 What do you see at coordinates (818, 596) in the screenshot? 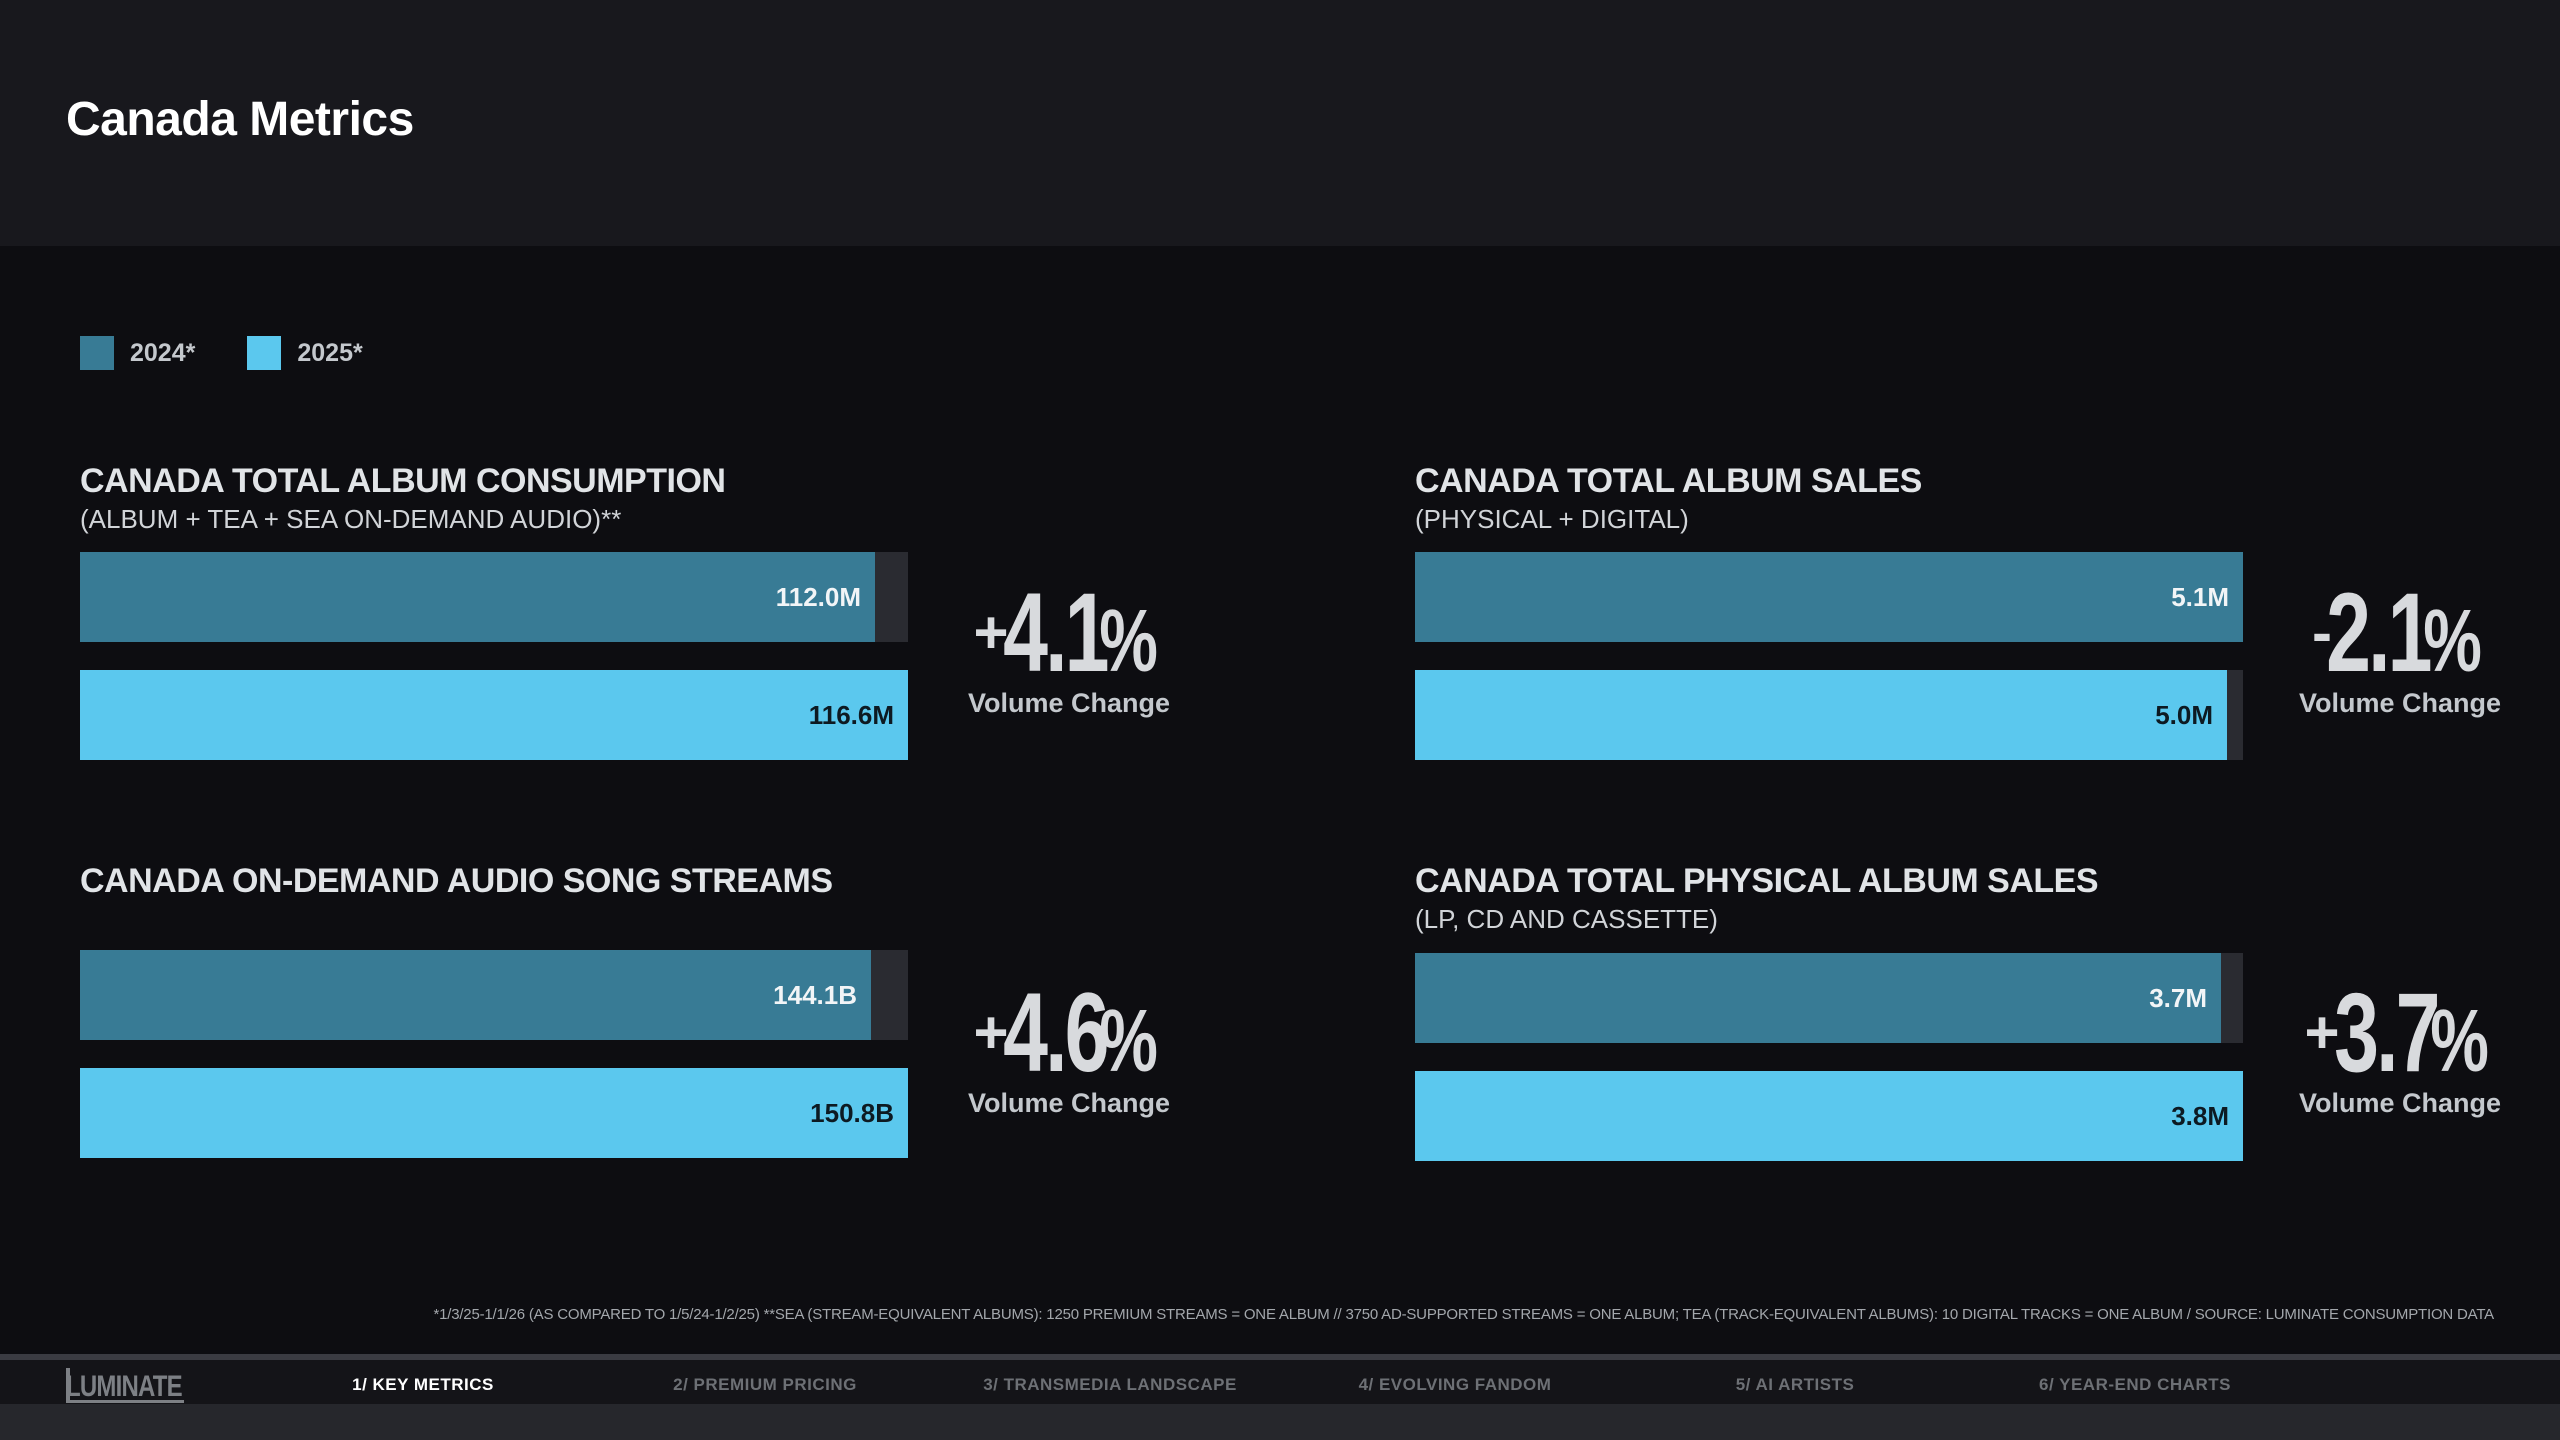
I see `bar-value-2024: 112.0M` at bounding box center [818, 596].